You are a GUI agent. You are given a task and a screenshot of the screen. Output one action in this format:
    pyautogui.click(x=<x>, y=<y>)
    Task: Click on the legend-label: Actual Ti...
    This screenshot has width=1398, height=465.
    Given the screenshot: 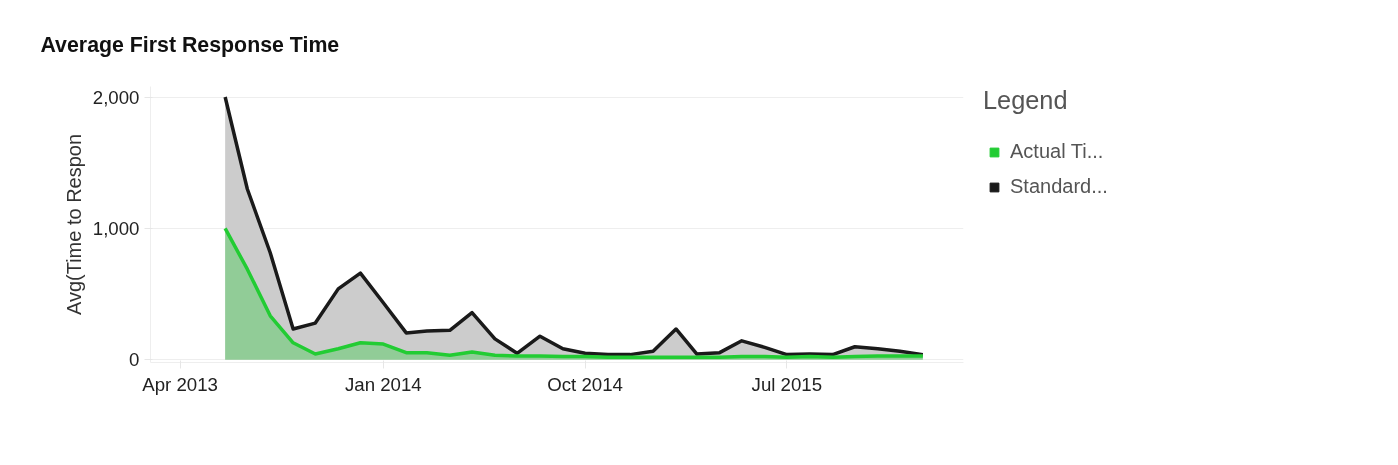 What is the action you would take?
    pyautogui.click(x=1057, y=151)
    